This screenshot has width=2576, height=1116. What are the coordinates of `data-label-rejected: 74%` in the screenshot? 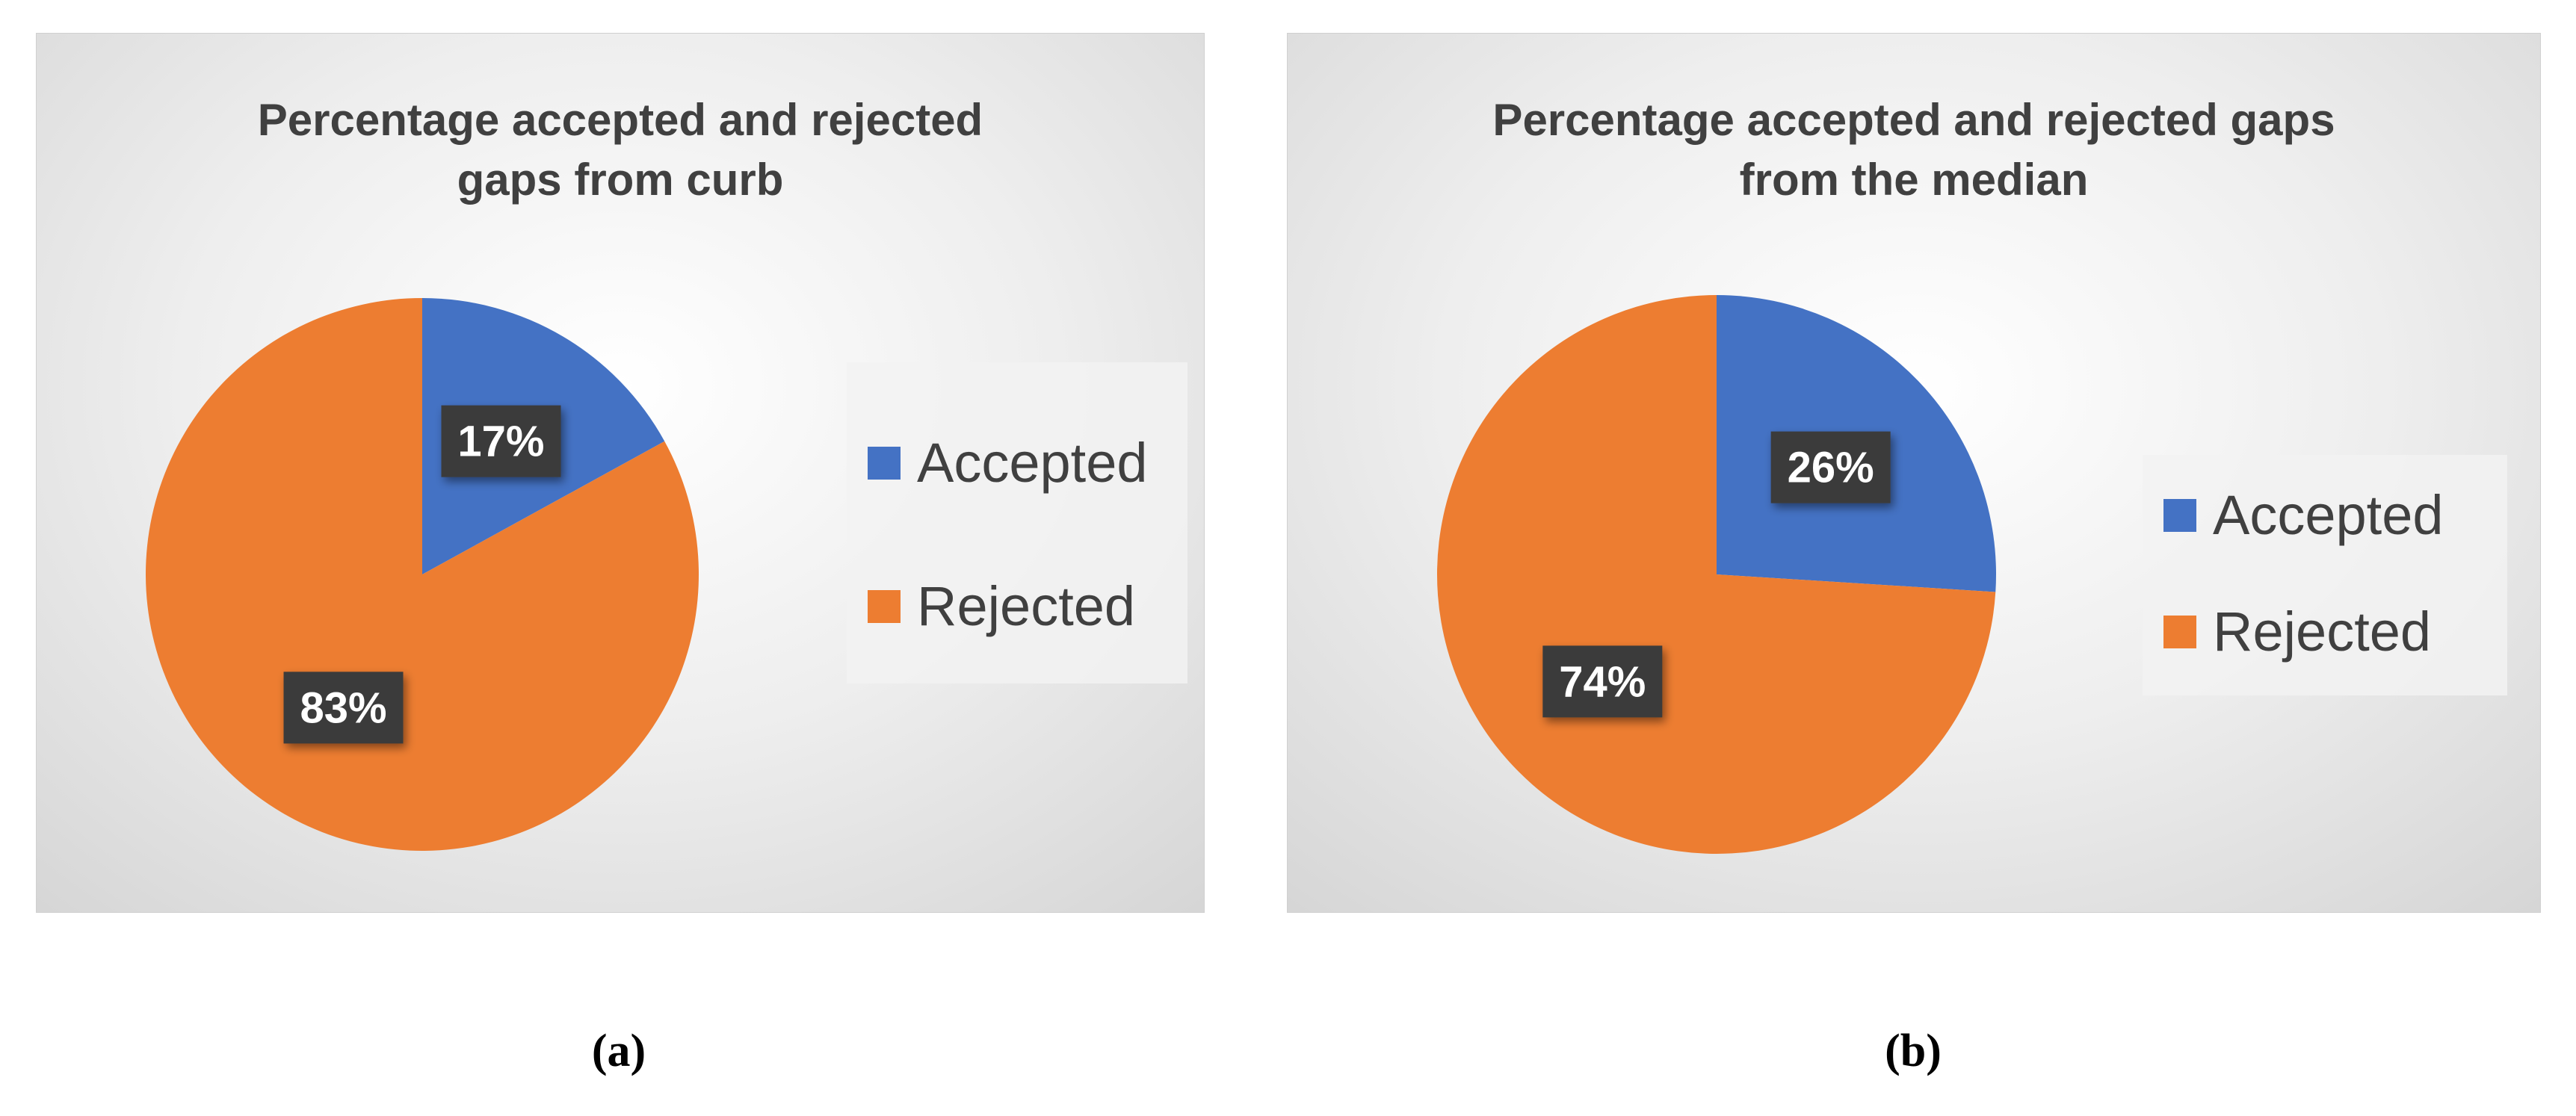 It's located at (1603, 681).